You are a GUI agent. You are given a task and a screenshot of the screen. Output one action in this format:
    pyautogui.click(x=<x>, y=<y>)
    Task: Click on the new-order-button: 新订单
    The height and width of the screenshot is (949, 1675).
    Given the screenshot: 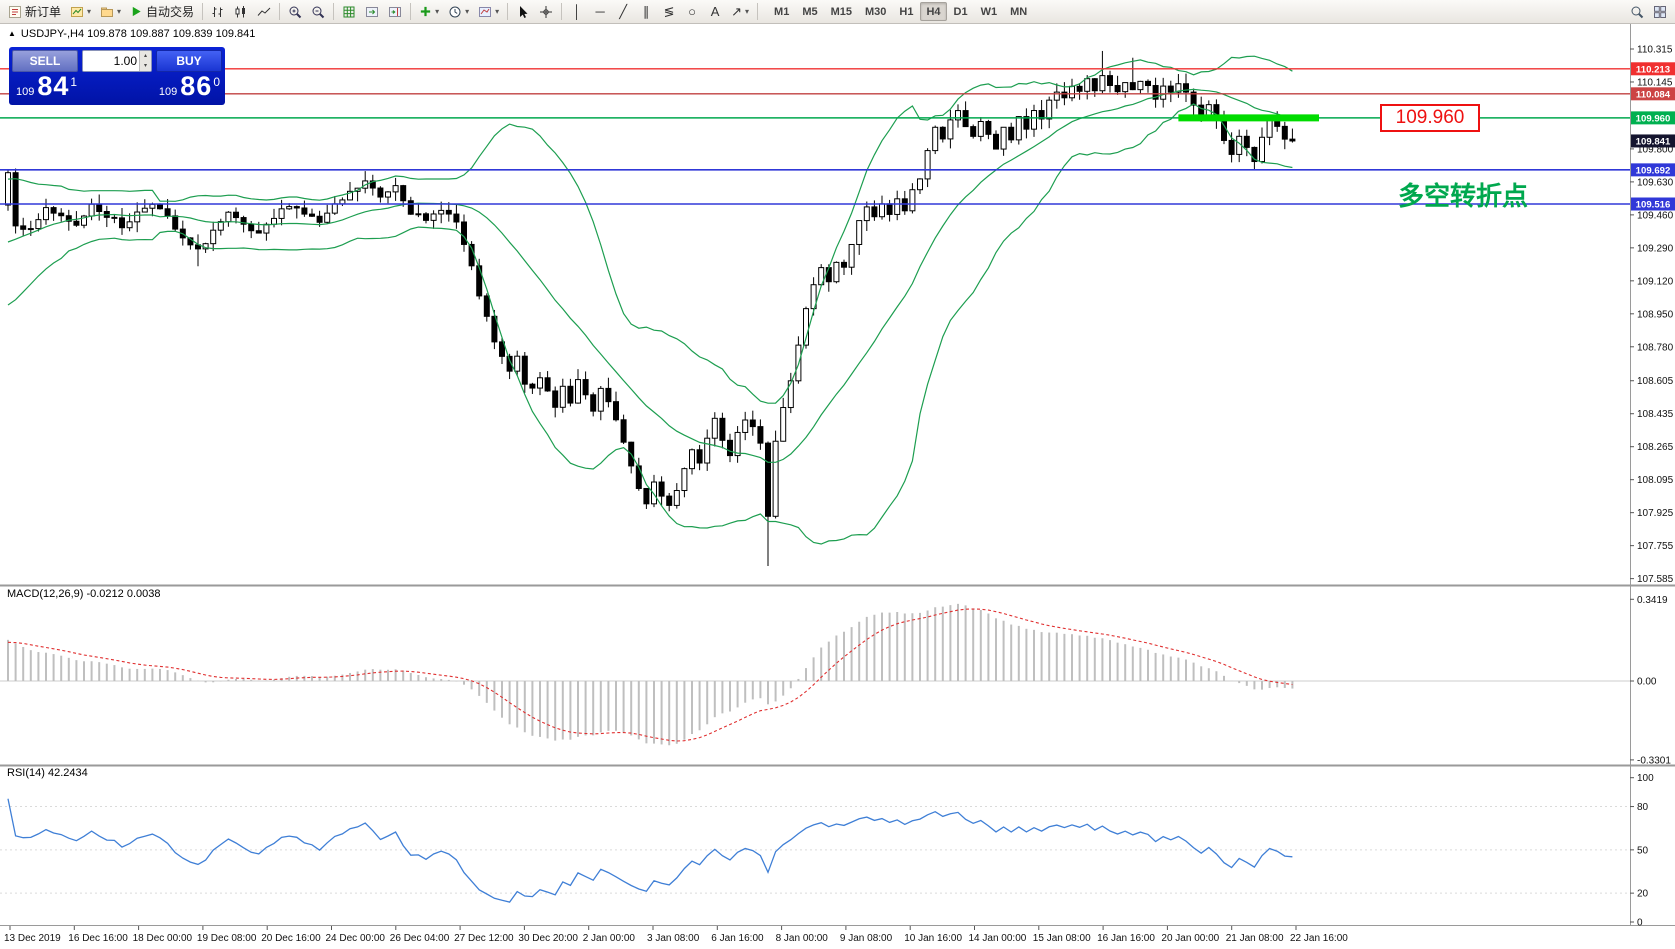 What is the action you would take?
    pyautogui.click(x=34, y=11)
    